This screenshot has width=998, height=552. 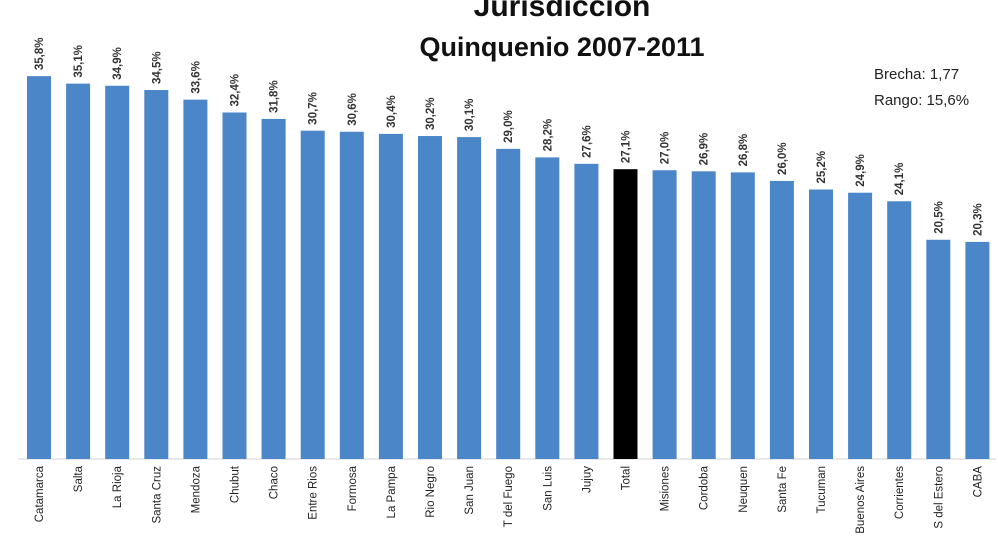 I want to click on value-label-buenos-aires: 24,9%, so click(x=861, y=170).